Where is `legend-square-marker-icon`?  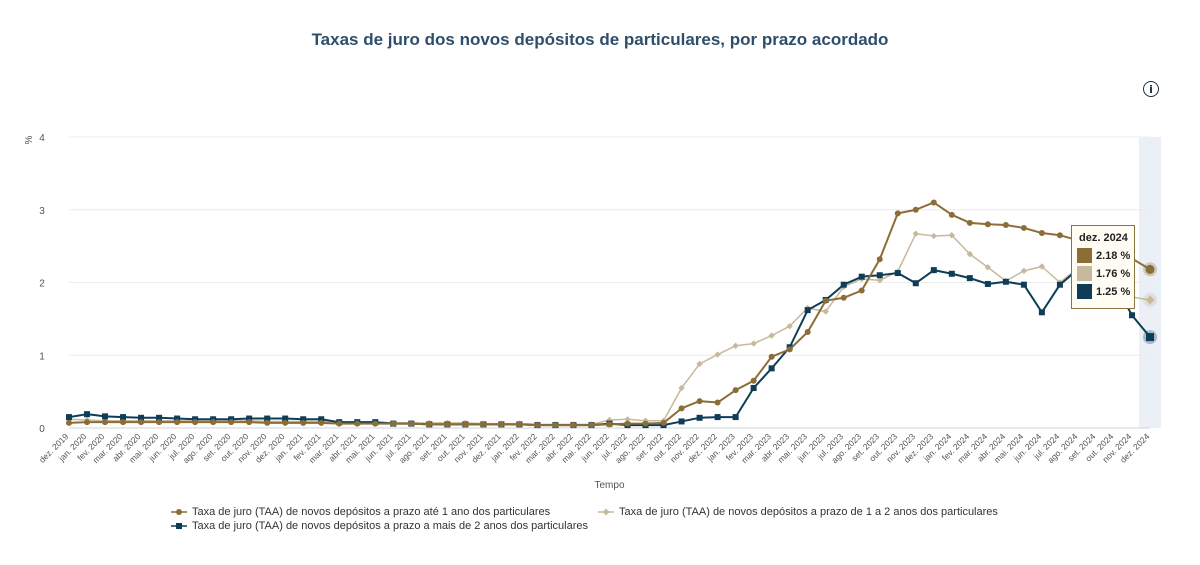 legend-square-marker-icon is located at coordinates (179, 526).